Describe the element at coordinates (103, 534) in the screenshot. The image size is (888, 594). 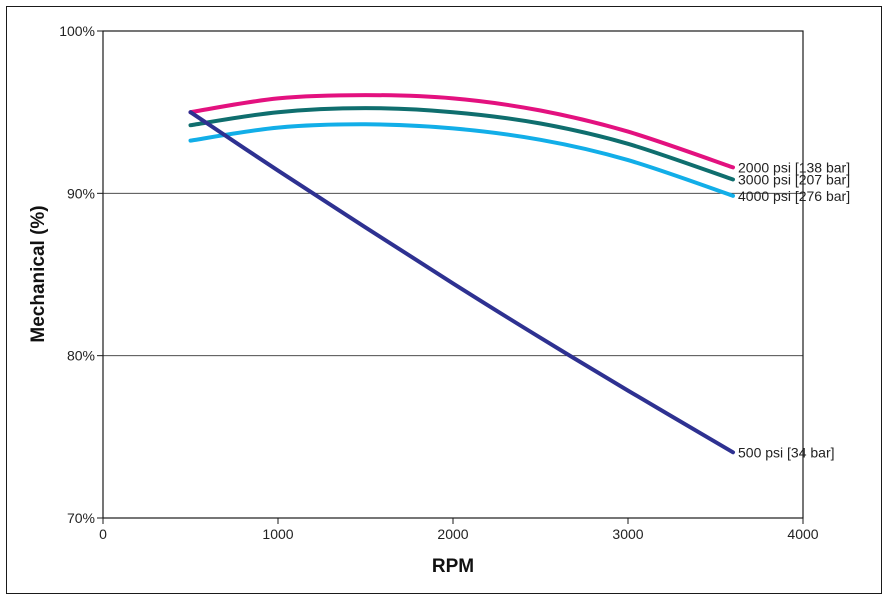
I see `x-tick-label: 0` at that location.